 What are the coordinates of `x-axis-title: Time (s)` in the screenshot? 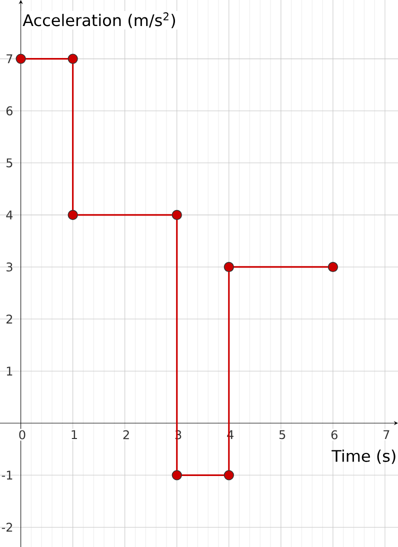 It's located at (364, 457).